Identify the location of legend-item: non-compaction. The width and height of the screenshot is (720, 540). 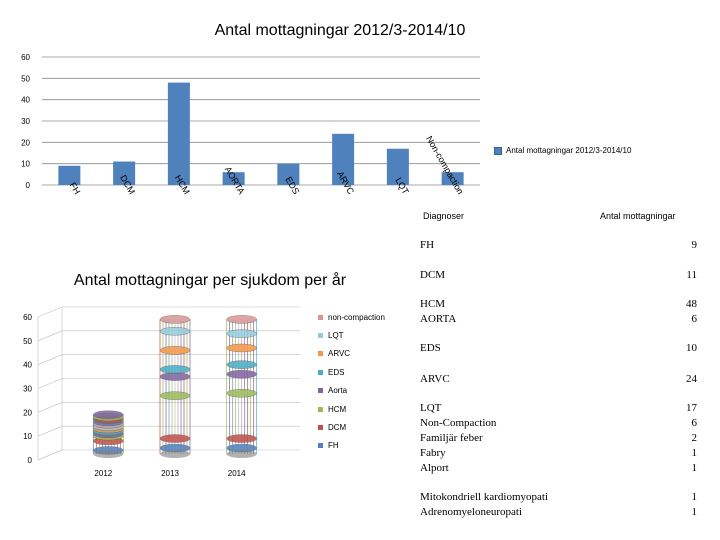
(351, 317).